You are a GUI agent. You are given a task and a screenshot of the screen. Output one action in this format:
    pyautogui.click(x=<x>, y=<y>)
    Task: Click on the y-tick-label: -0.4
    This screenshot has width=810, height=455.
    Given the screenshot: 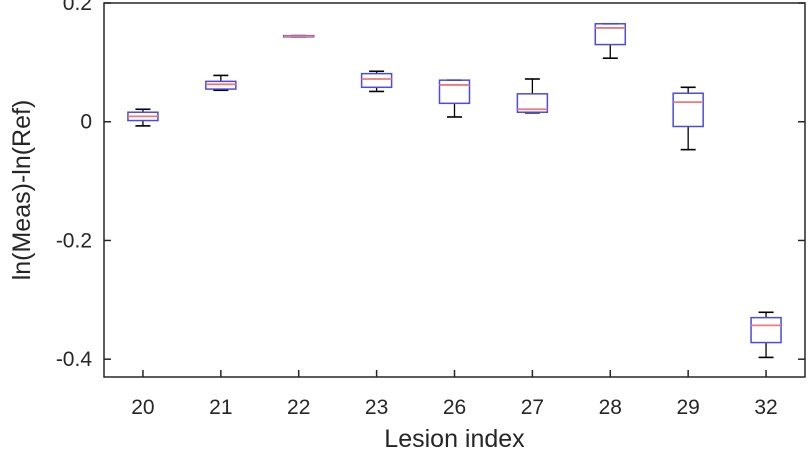 What is the action you would take?
    pyautogui.click(x=74, y=359)
    